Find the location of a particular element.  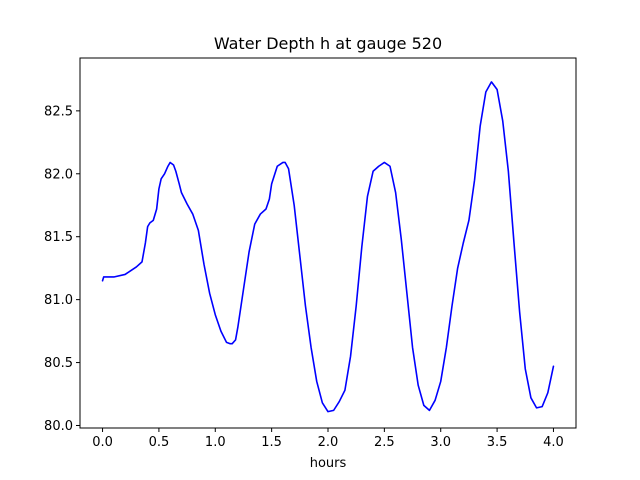

chart-title: Water Depth h at gauge 520 is located at coordinates (328, 43).